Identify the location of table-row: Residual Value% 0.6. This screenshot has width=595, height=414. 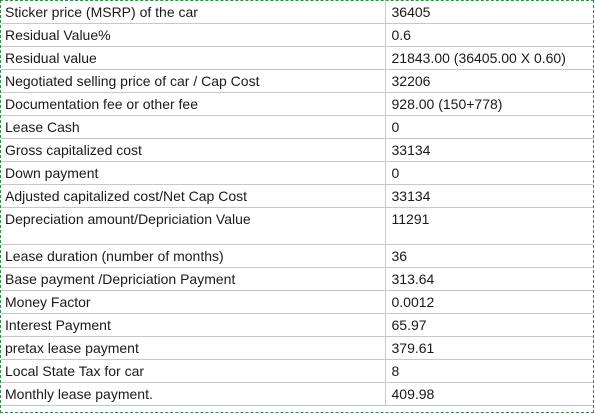
(297, 35).